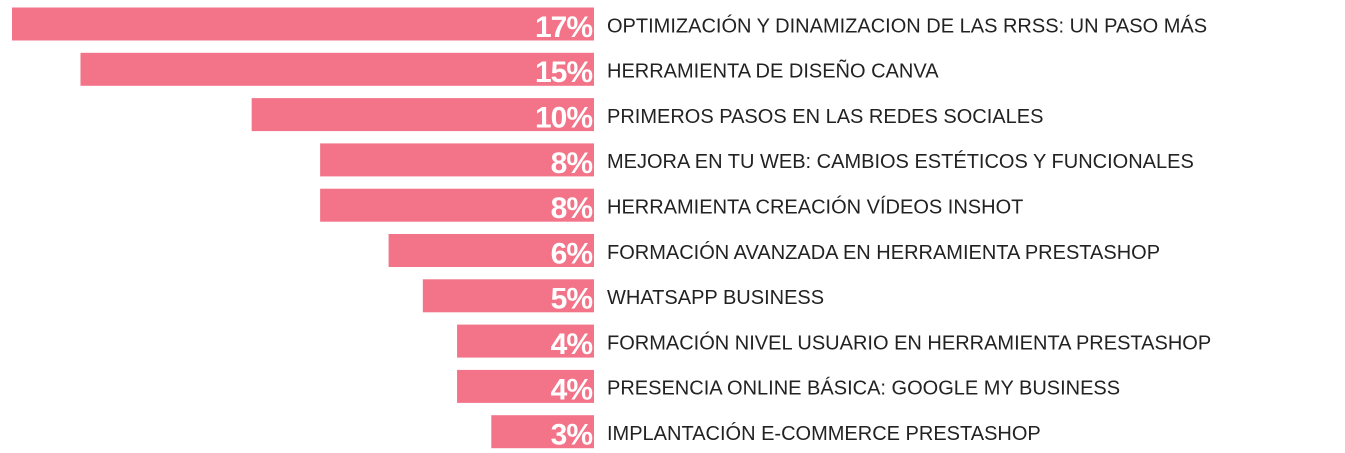 The width and height of the screenshot is (1345, 453). I want to click on category-label: WHATSAPP BUSINESS, so click(715, 298).